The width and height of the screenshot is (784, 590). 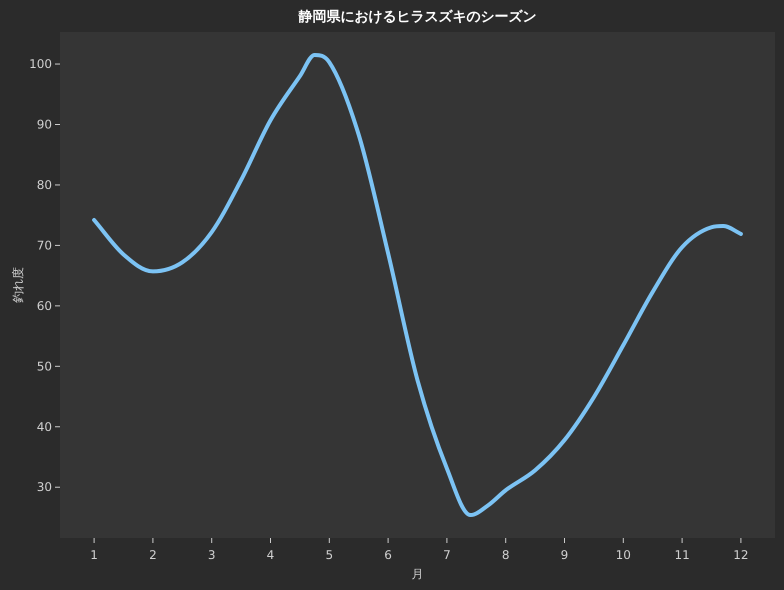 I want to click on x-tick-label: 4, so click(x=270, y=555).